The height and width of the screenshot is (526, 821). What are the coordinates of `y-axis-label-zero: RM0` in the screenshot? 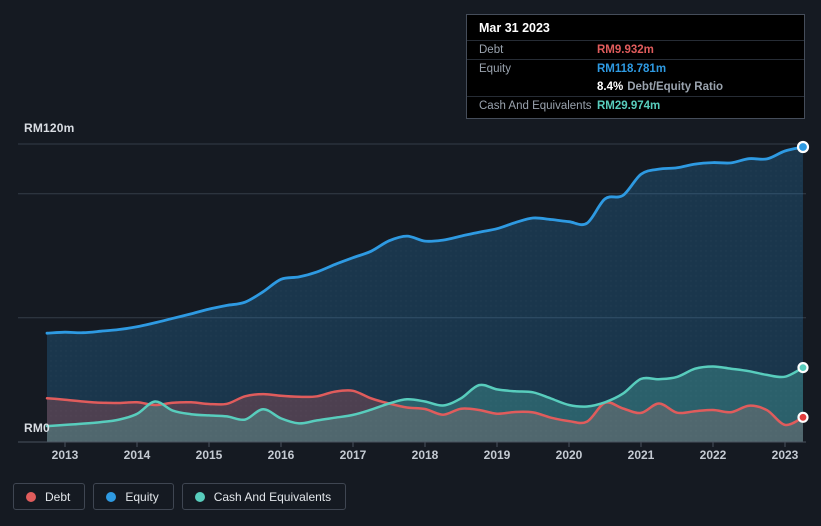 It's located at (37, 428).